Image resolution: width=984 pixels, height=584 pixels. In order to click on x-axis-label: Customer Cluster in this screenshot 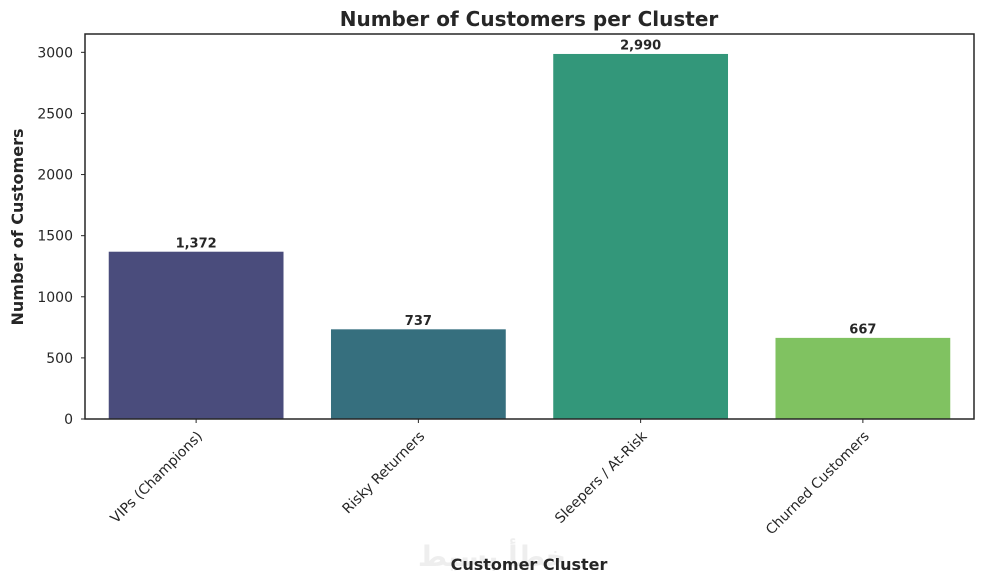, I will do `click(529, 564)`.